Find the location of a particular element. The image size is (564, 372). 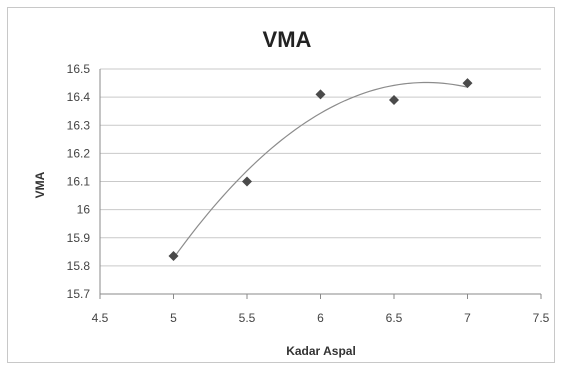

y-tick-label: 15.9 is located at coordinates (79, 238).